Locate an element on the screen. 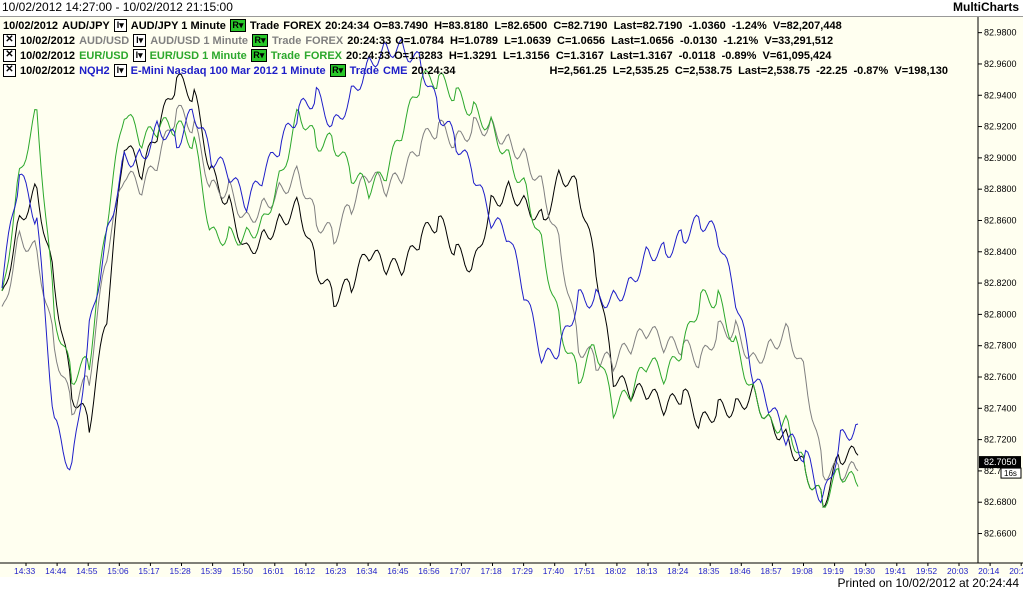  y-tick-label: 82.9000 is located at coordinates (1000, 158).